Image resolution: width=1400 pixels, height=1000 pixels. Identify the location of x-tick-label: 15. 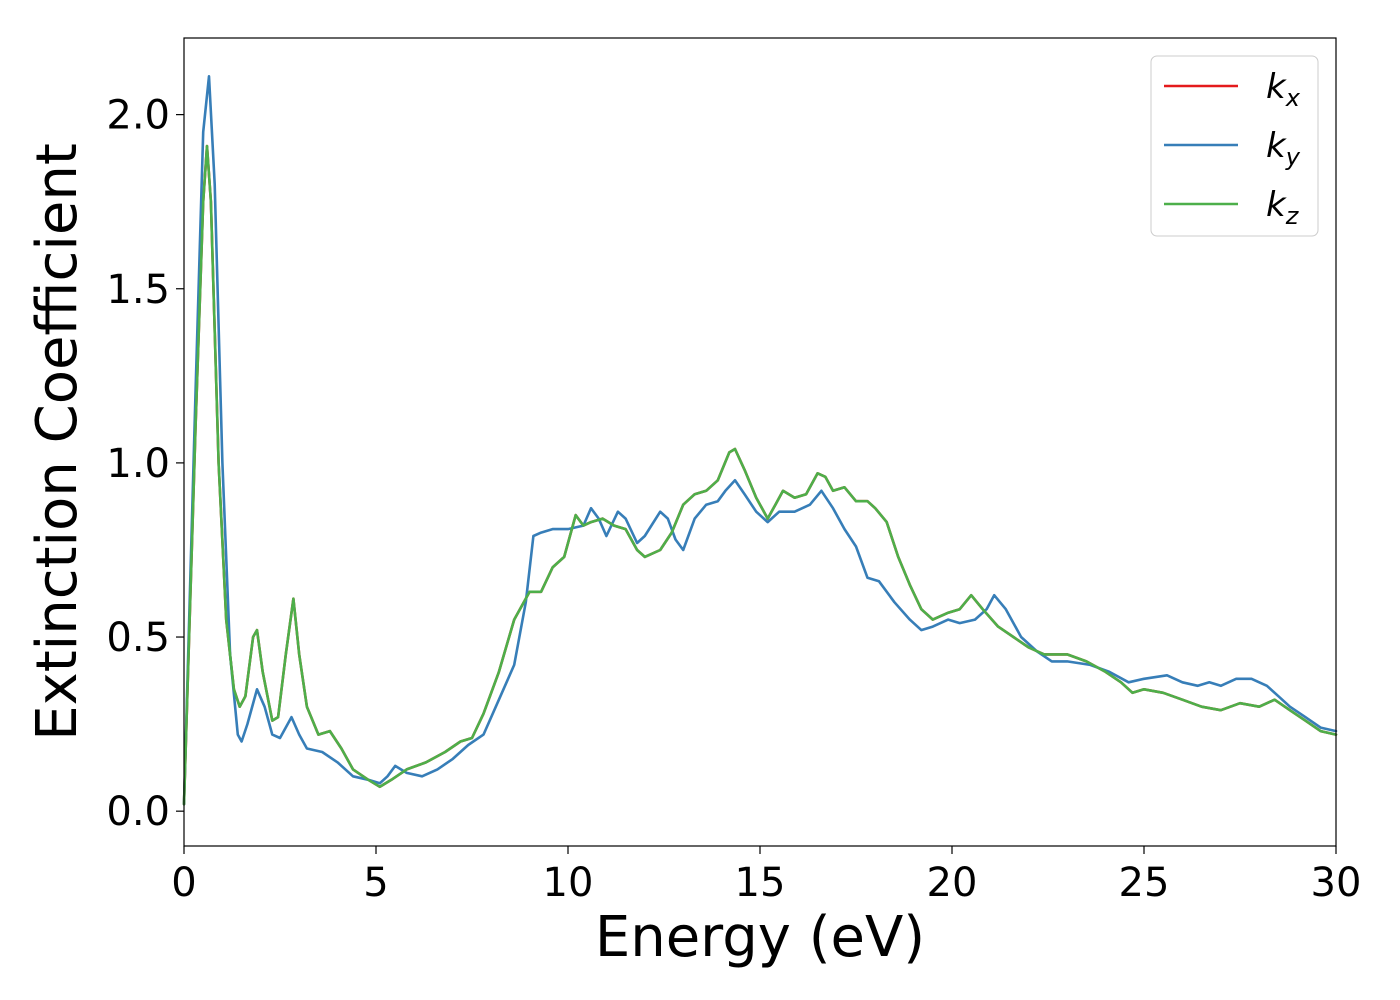
(760, 883).